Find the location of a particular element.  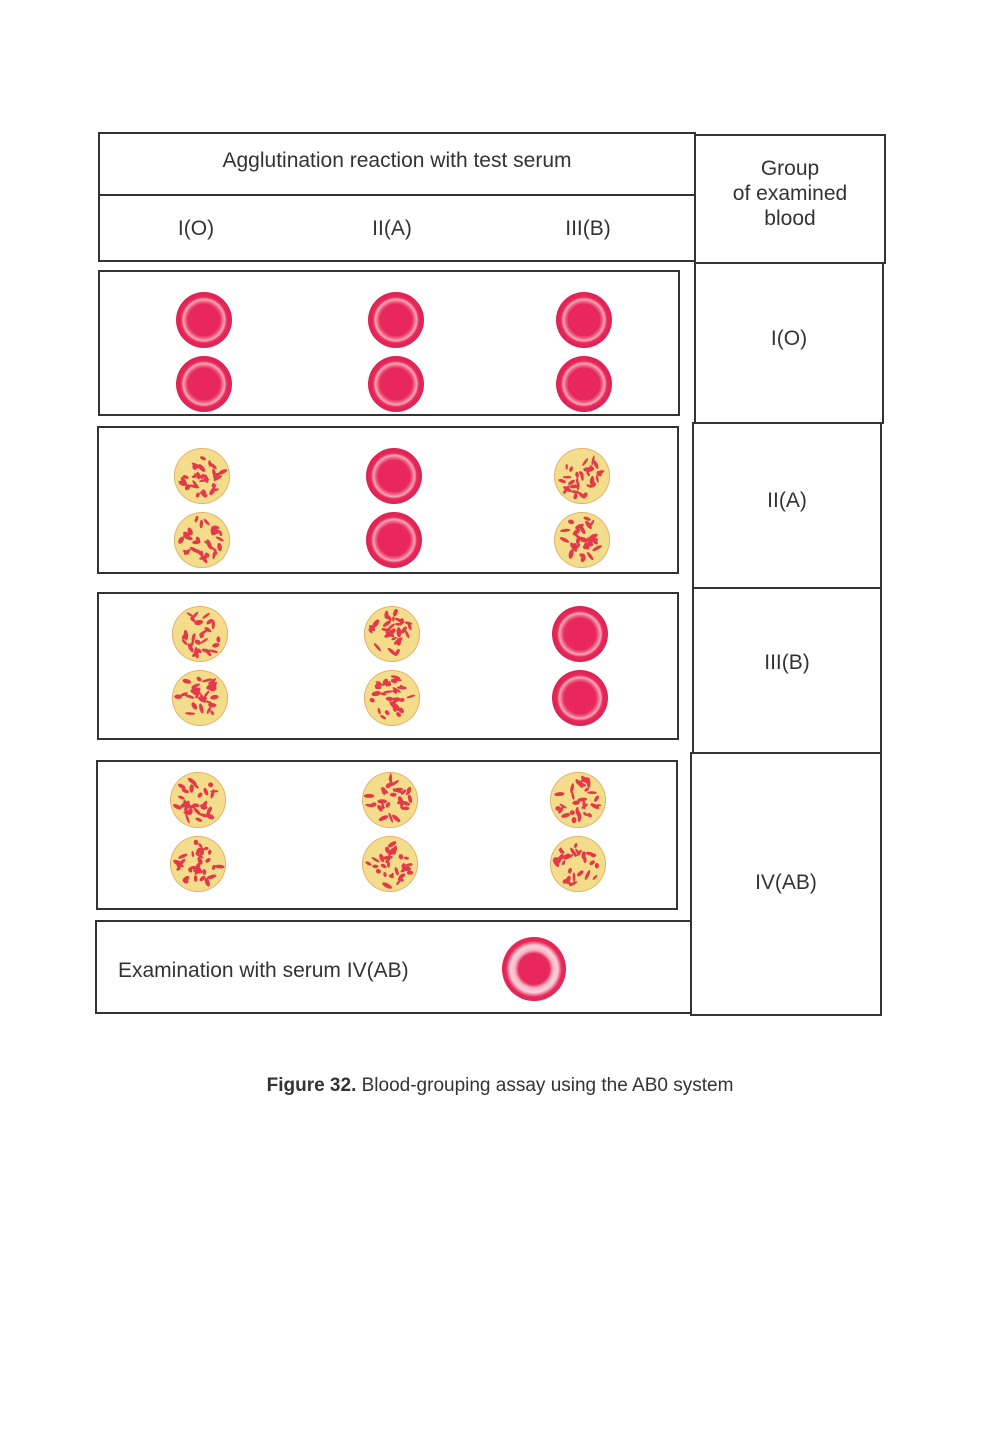

serum-ab-label: Examination with serum IV(AB) is located at coordinates (263, 970).